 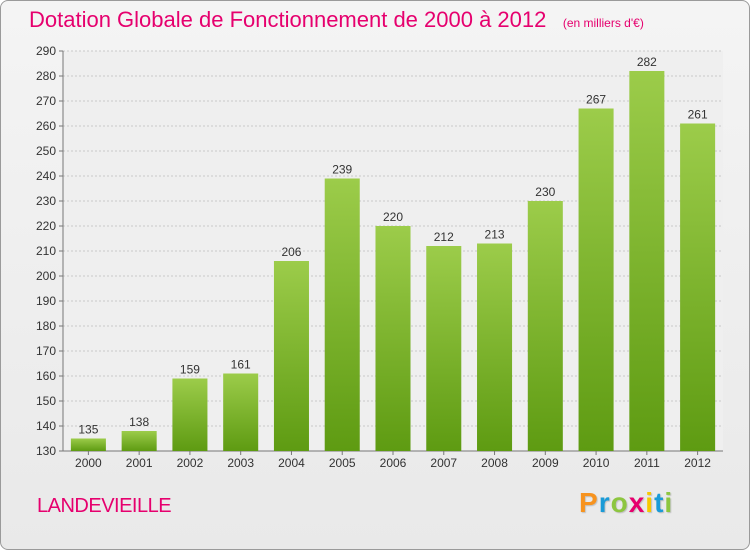 I want to click on y-tick-label: 180, so click(x=46, y=326).